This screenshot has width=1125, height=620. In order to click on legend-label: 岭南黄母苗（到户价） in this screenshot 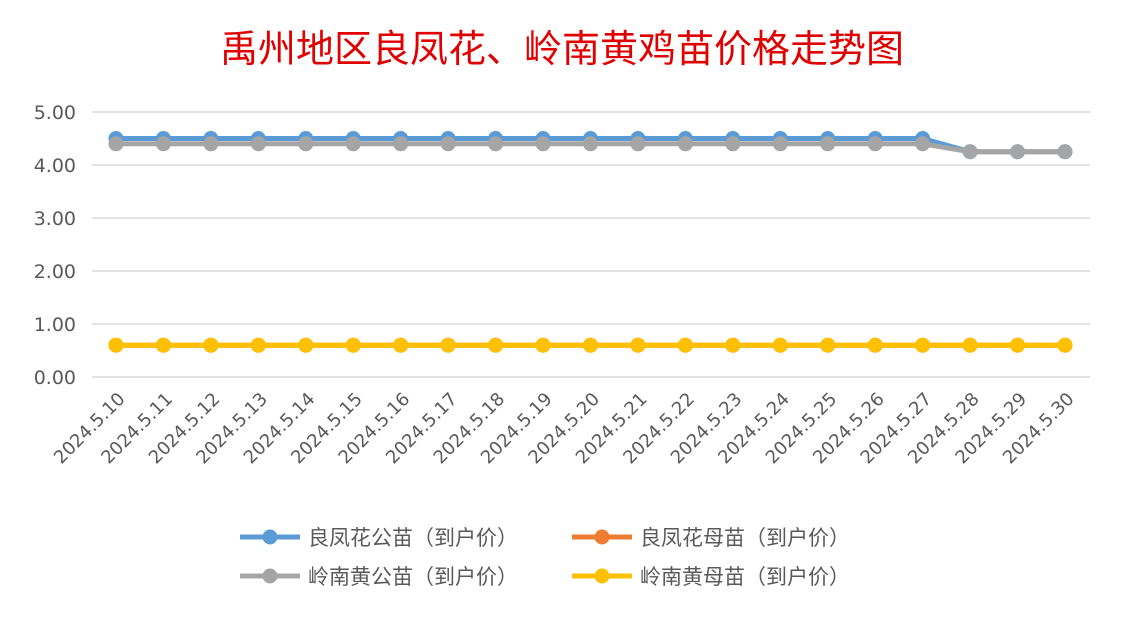, I will do `click(745, 577)`.